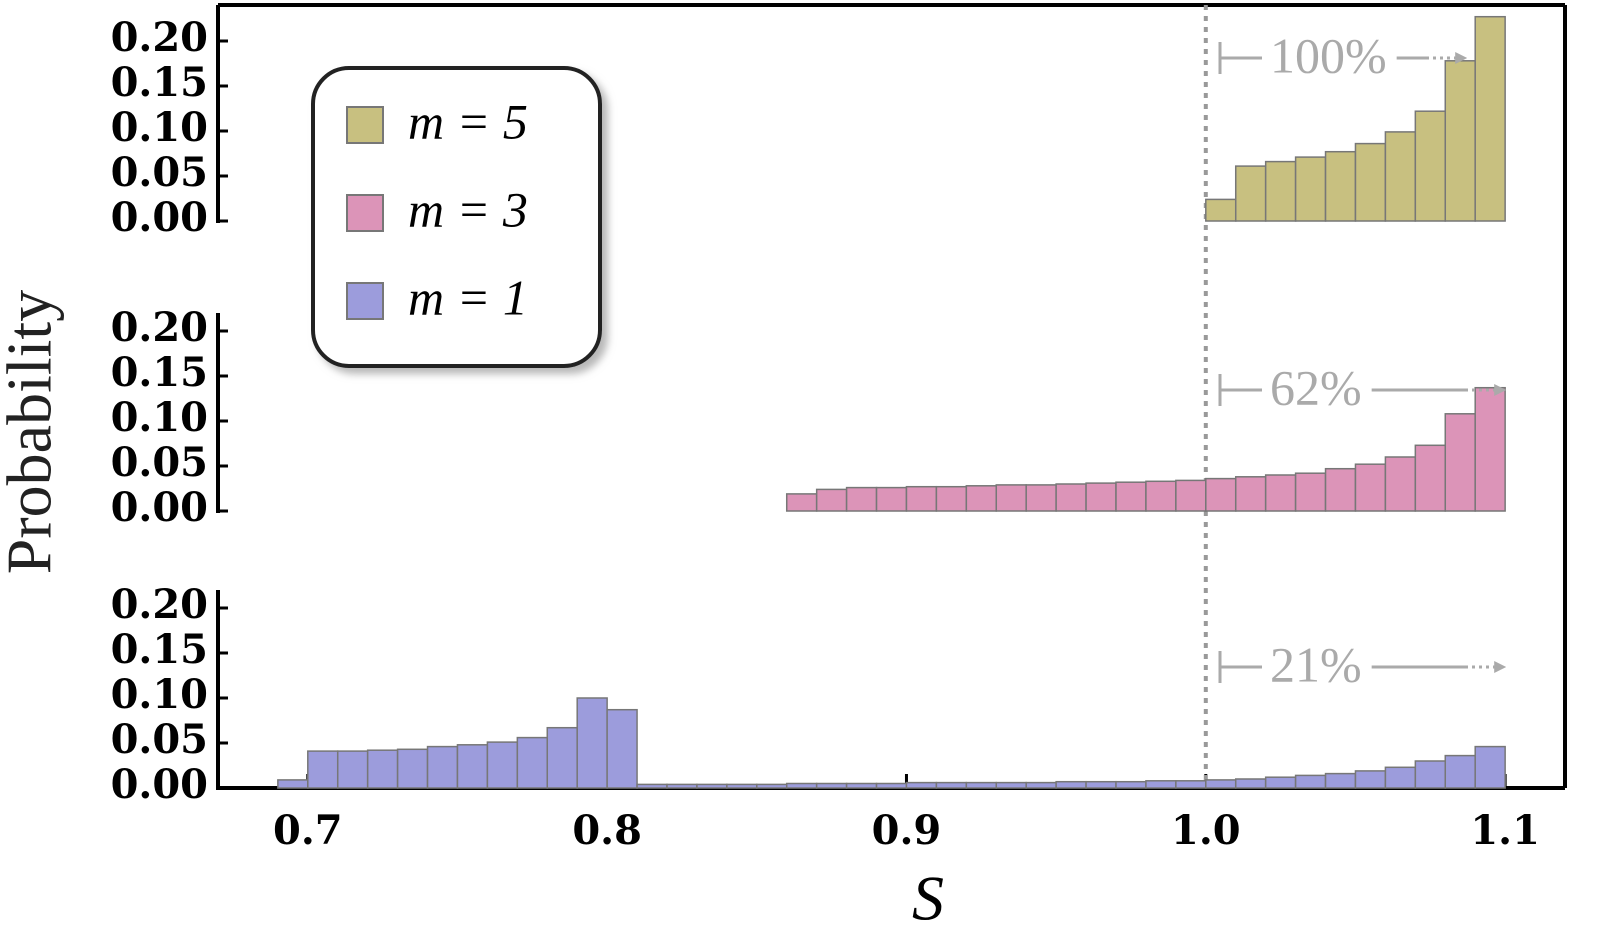 The image size is (1610, 948). What do you see at coordinates (1316, 387) in the screenshot?
I see `annotation: 62%` at bounding box center [1316, 387].